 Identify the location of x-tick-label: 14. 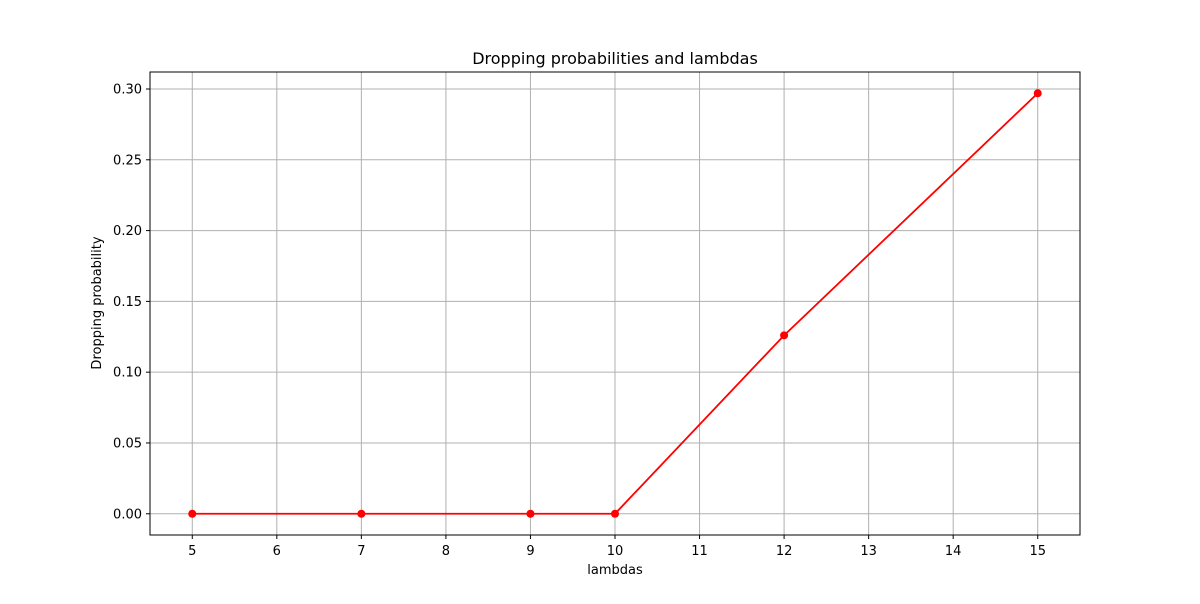
(953, 551).